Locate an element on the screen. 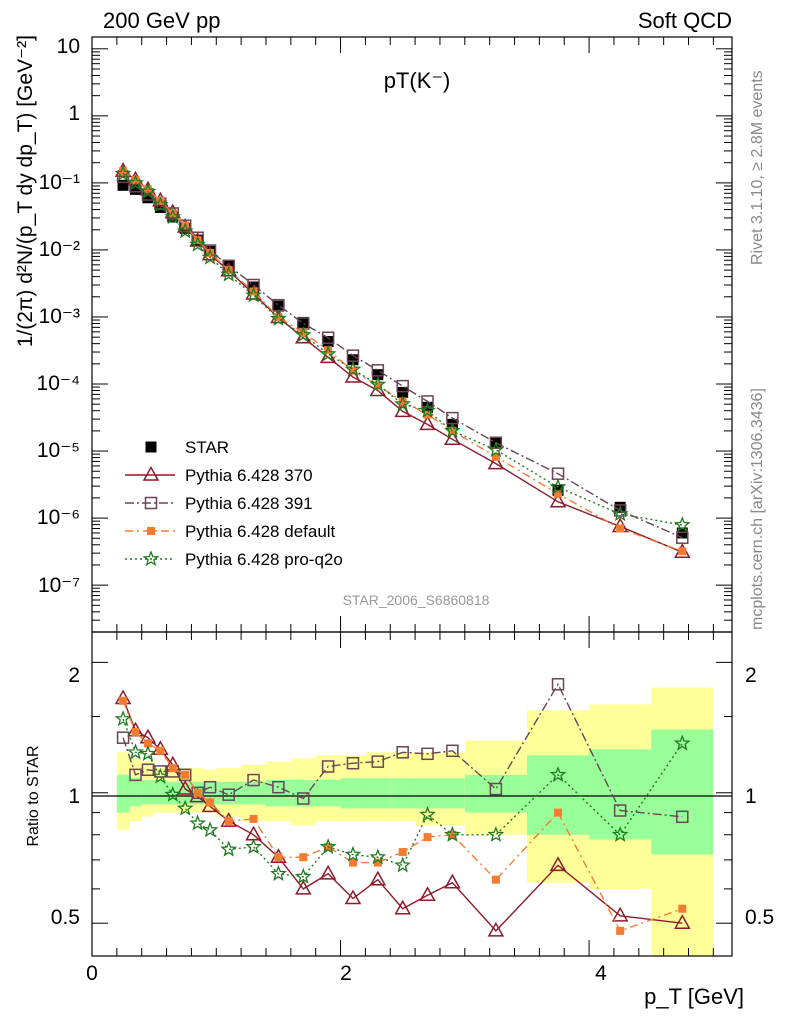  ratio-series-p391 is located at coordinates (402, 751).